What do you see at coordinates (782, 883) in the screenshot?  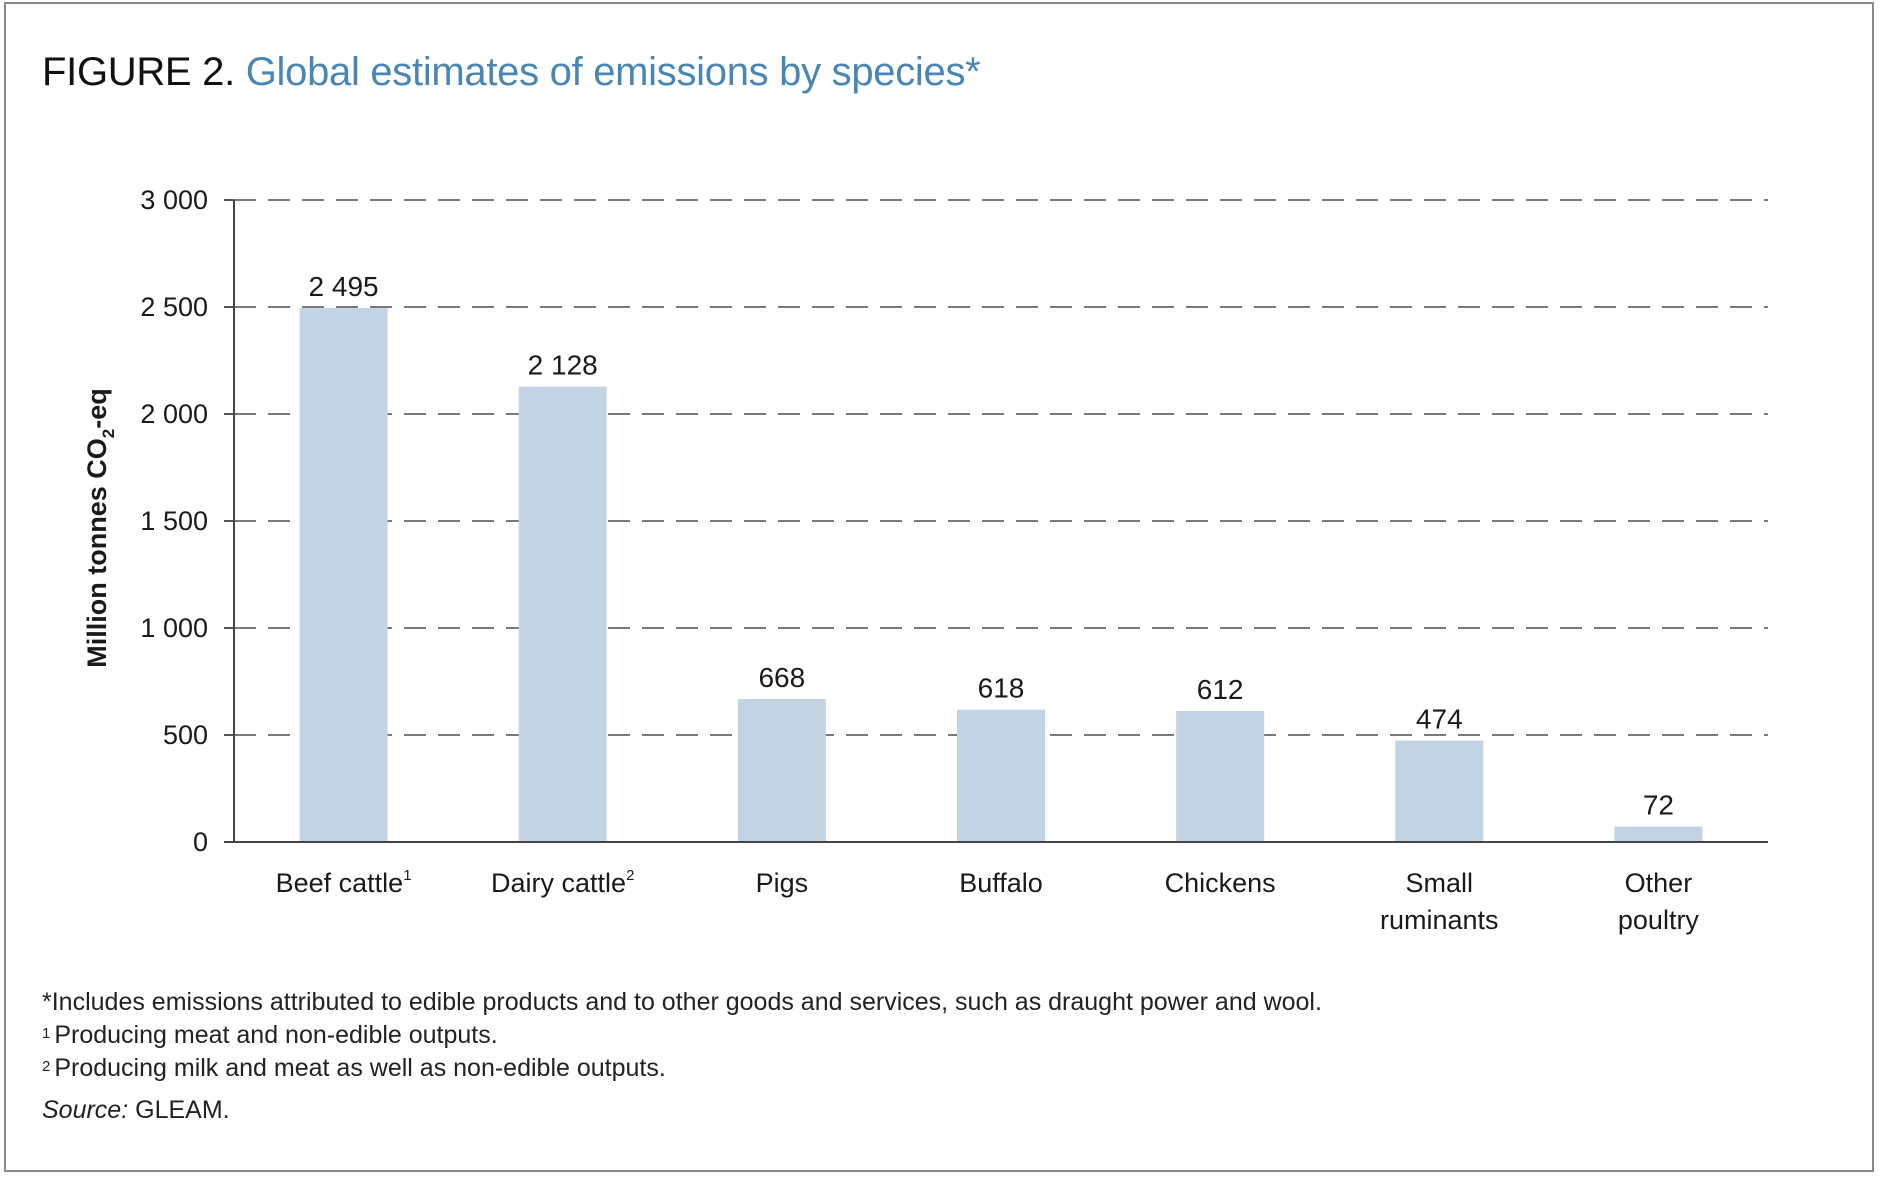 I see `x-tick-label: Pigs` at bounding box center [782, 883].